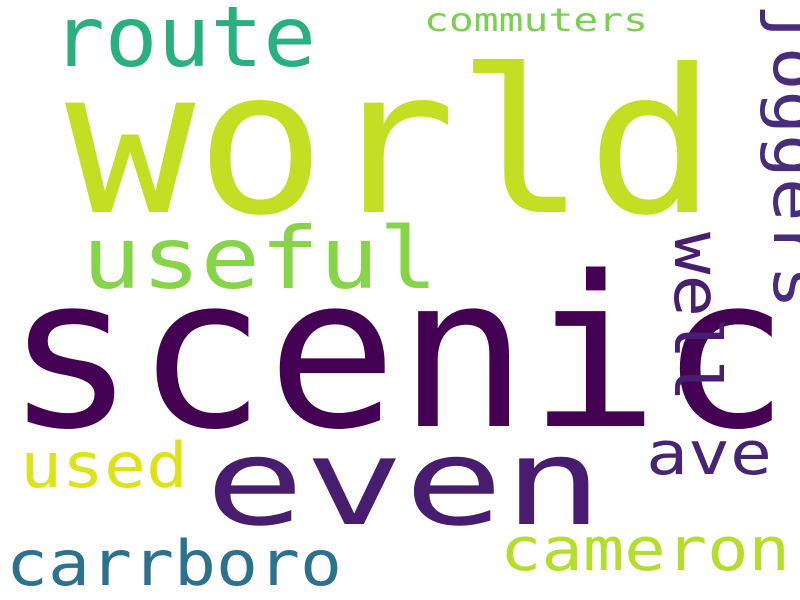  What do you see at coordinates (104, 465) in the screenshot?
I see `word-used: used` at bounding box center [104, 465].